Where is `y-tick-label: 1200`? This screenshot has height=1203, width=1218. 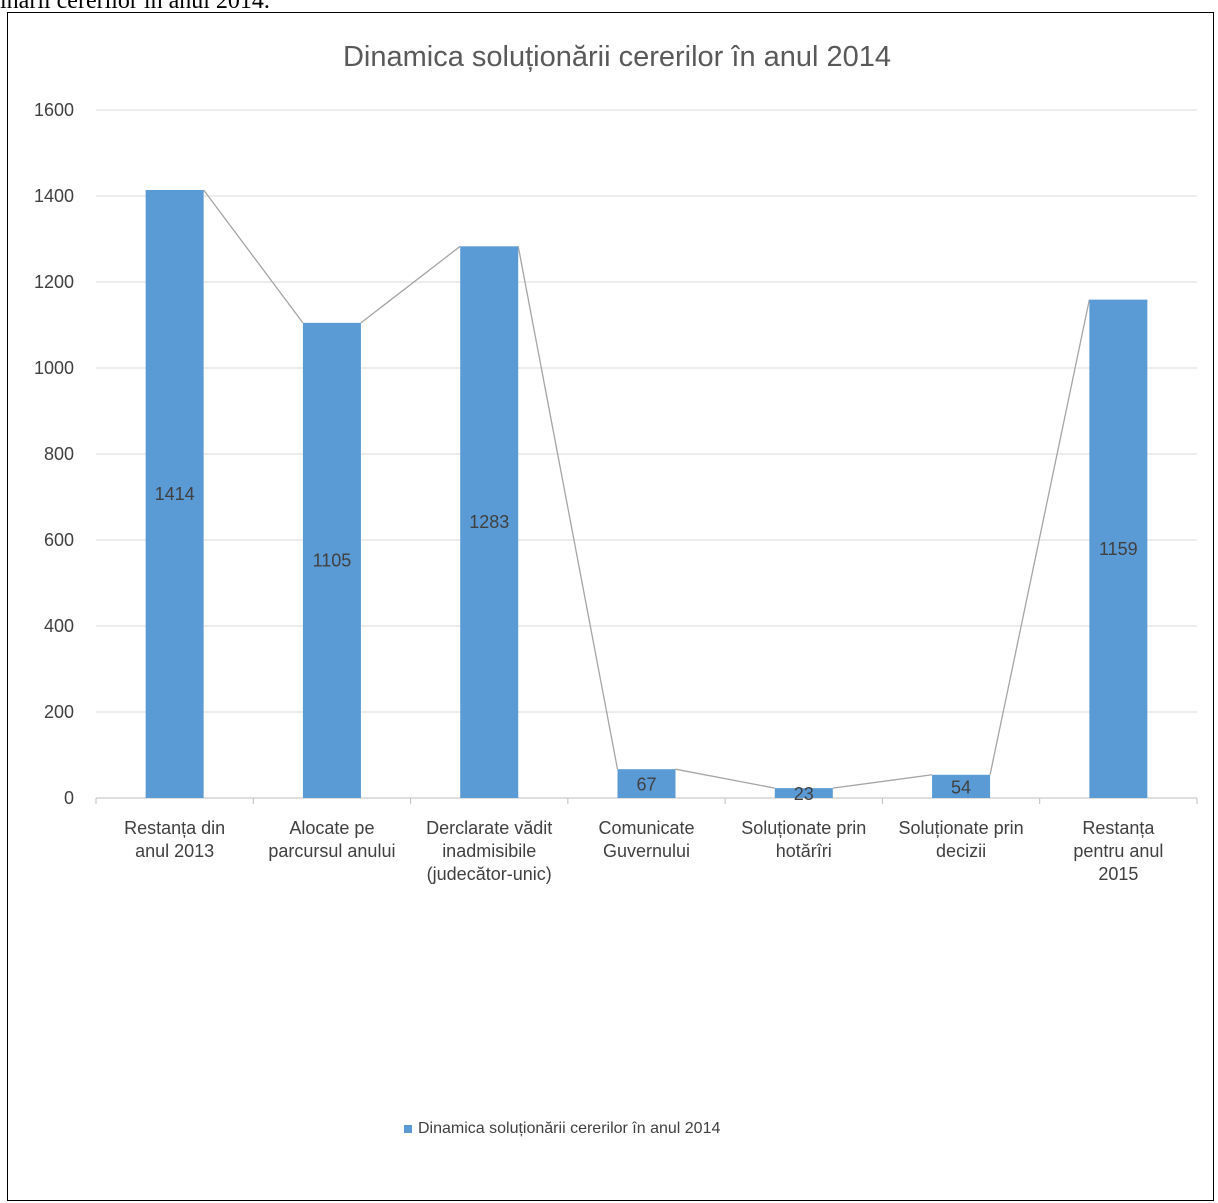 y-tick-label: 1200 is located at coordinates (54, 282).